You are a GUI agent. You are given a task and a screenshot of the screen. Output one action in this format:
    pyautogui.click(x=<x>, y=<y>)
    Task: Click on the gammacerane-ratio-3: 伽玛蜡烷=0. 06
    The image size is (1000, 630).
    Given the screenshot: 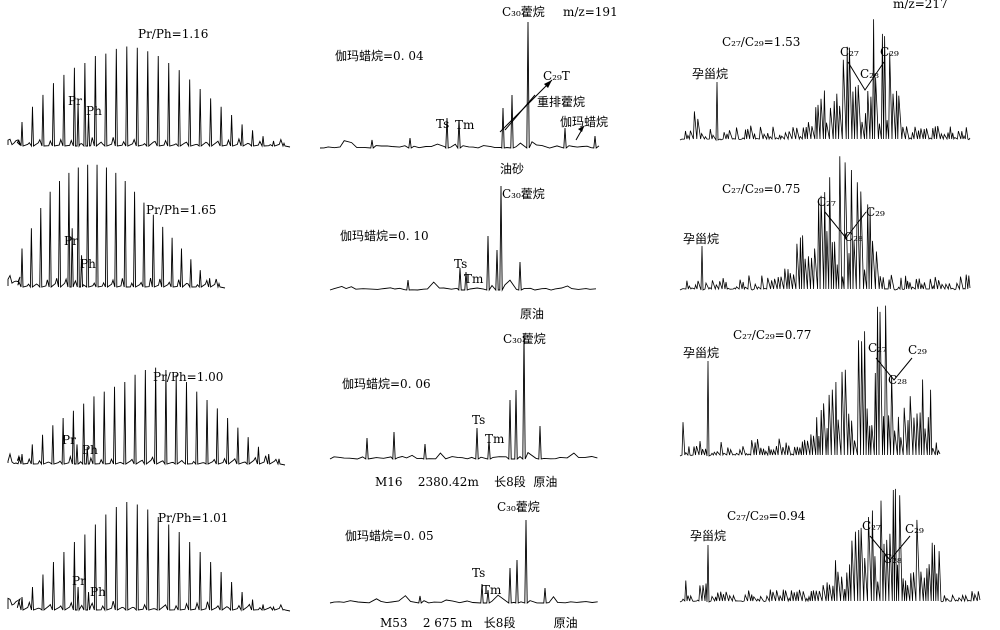 What is the action you would take?
    pyautogui.click(x=386, y=383)
    